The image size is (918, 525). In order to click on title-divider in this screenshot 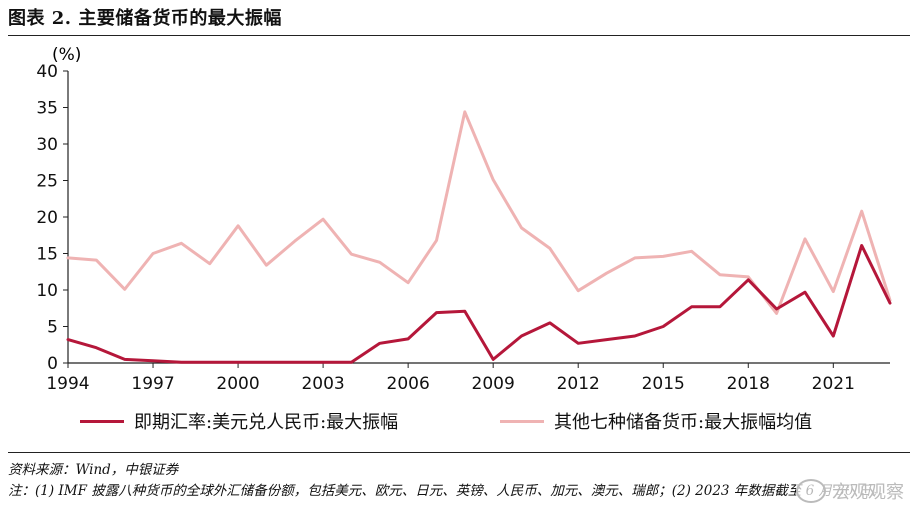, I will do `click(459, 35)`.